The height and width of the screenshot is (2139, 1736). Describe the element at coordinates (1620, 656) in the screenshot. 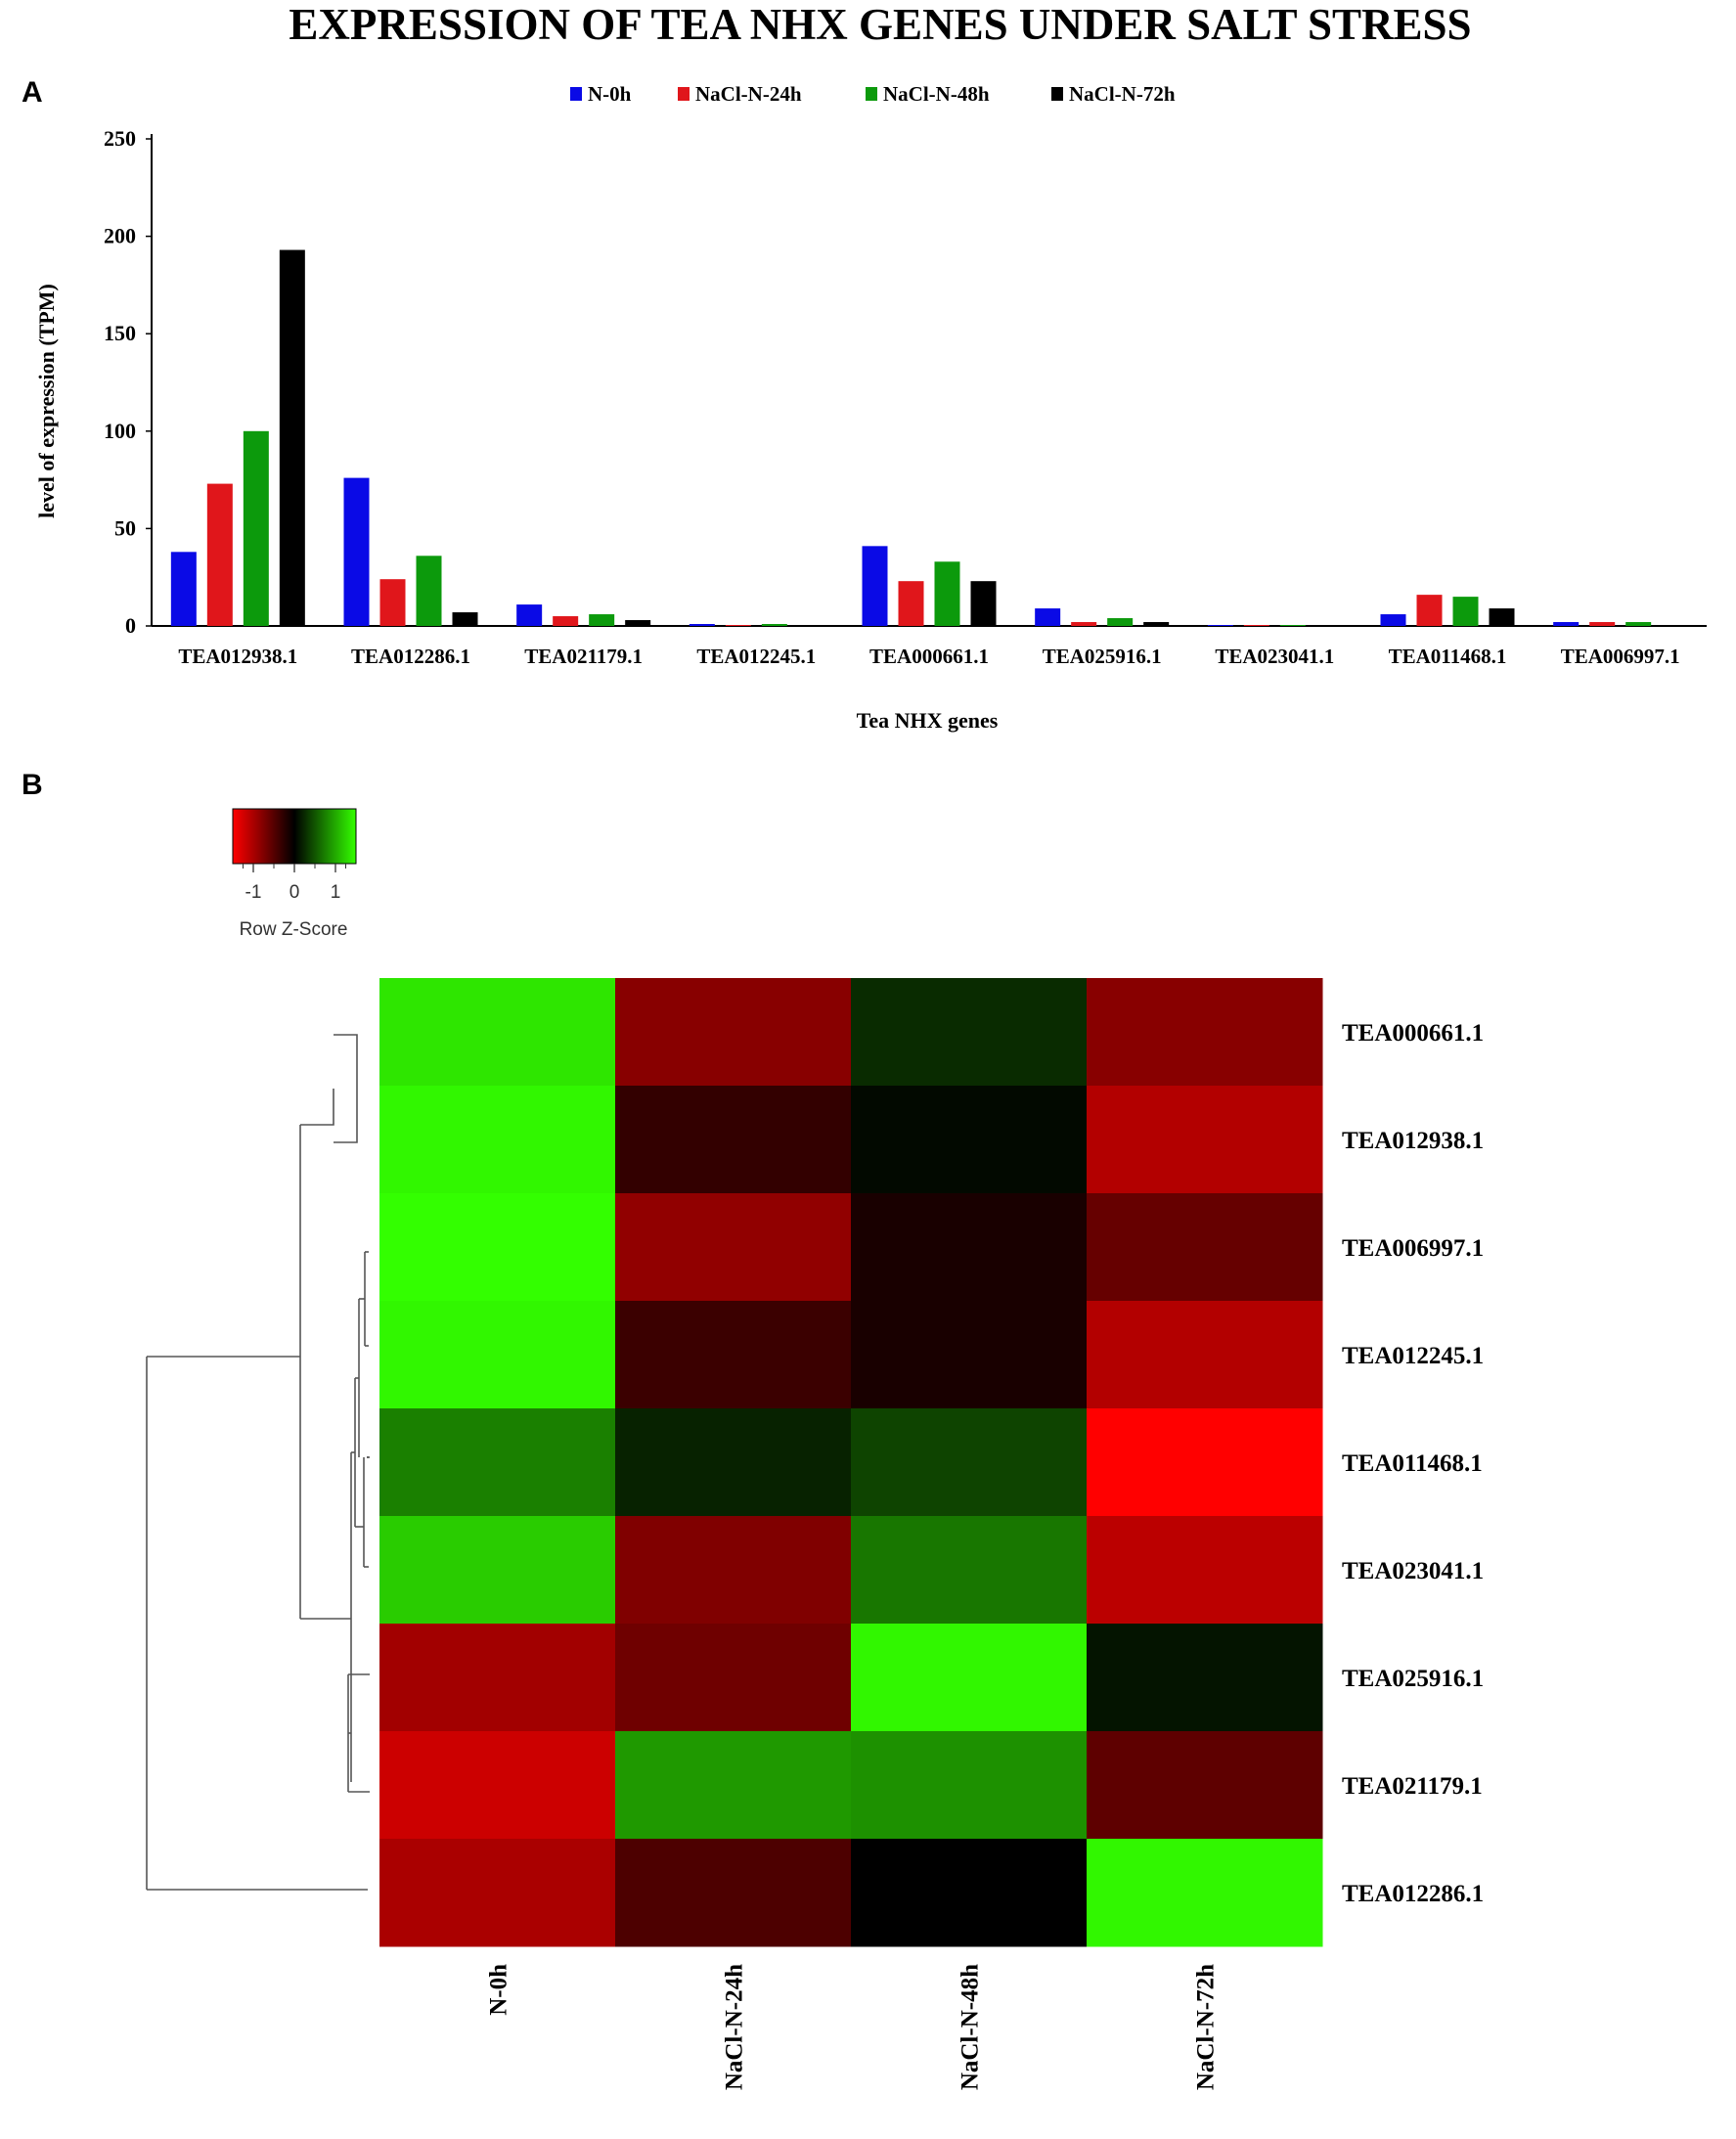

I see `x-tick-label: TEA006997.1` at that location.